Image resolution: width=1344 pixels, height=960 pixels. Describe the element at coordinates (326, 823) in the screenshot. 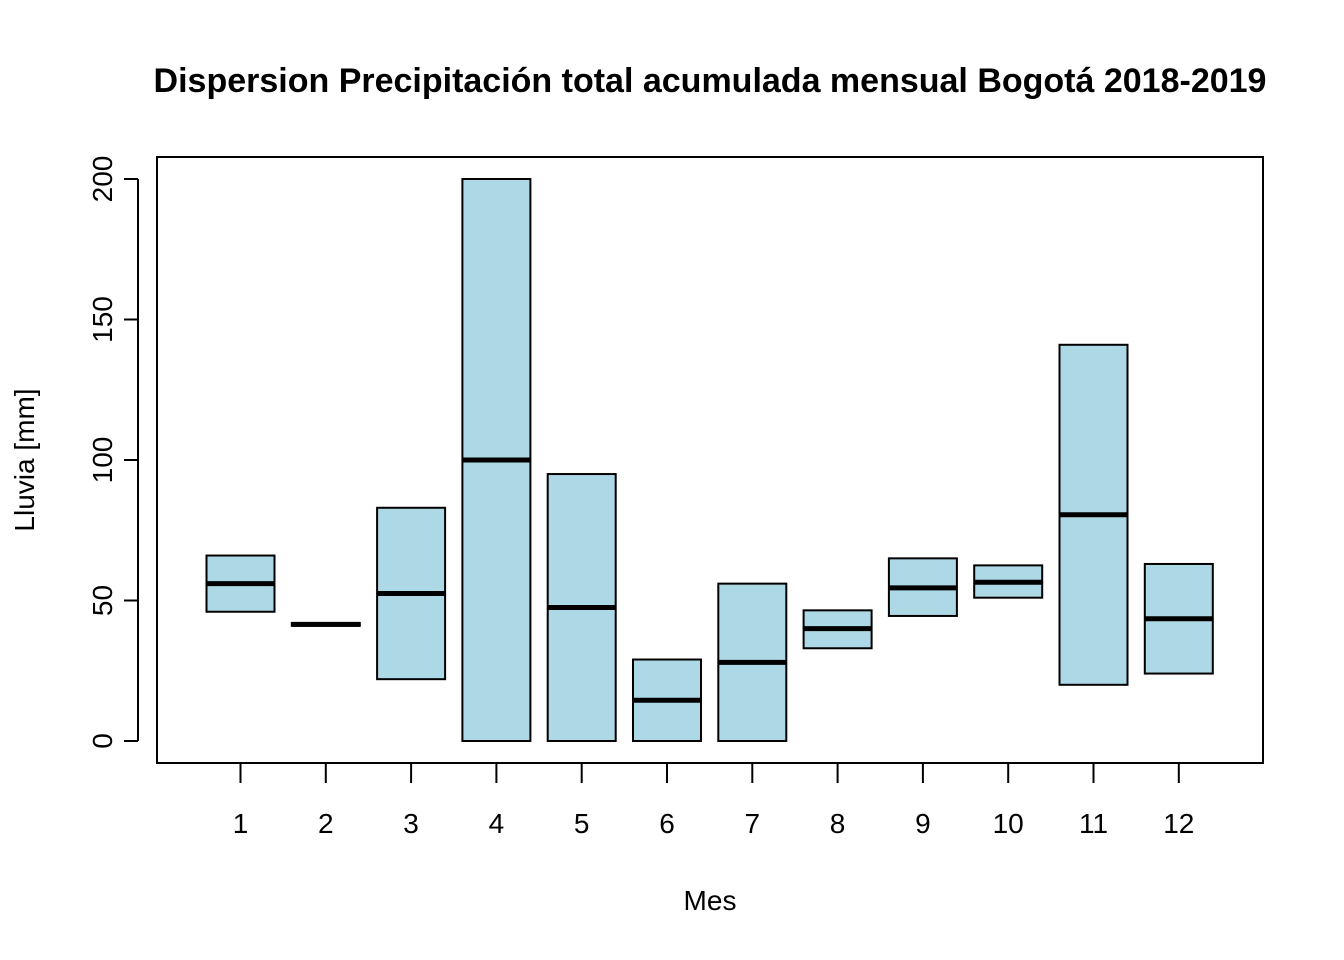

I see `x-tick-label: 2` at that location.